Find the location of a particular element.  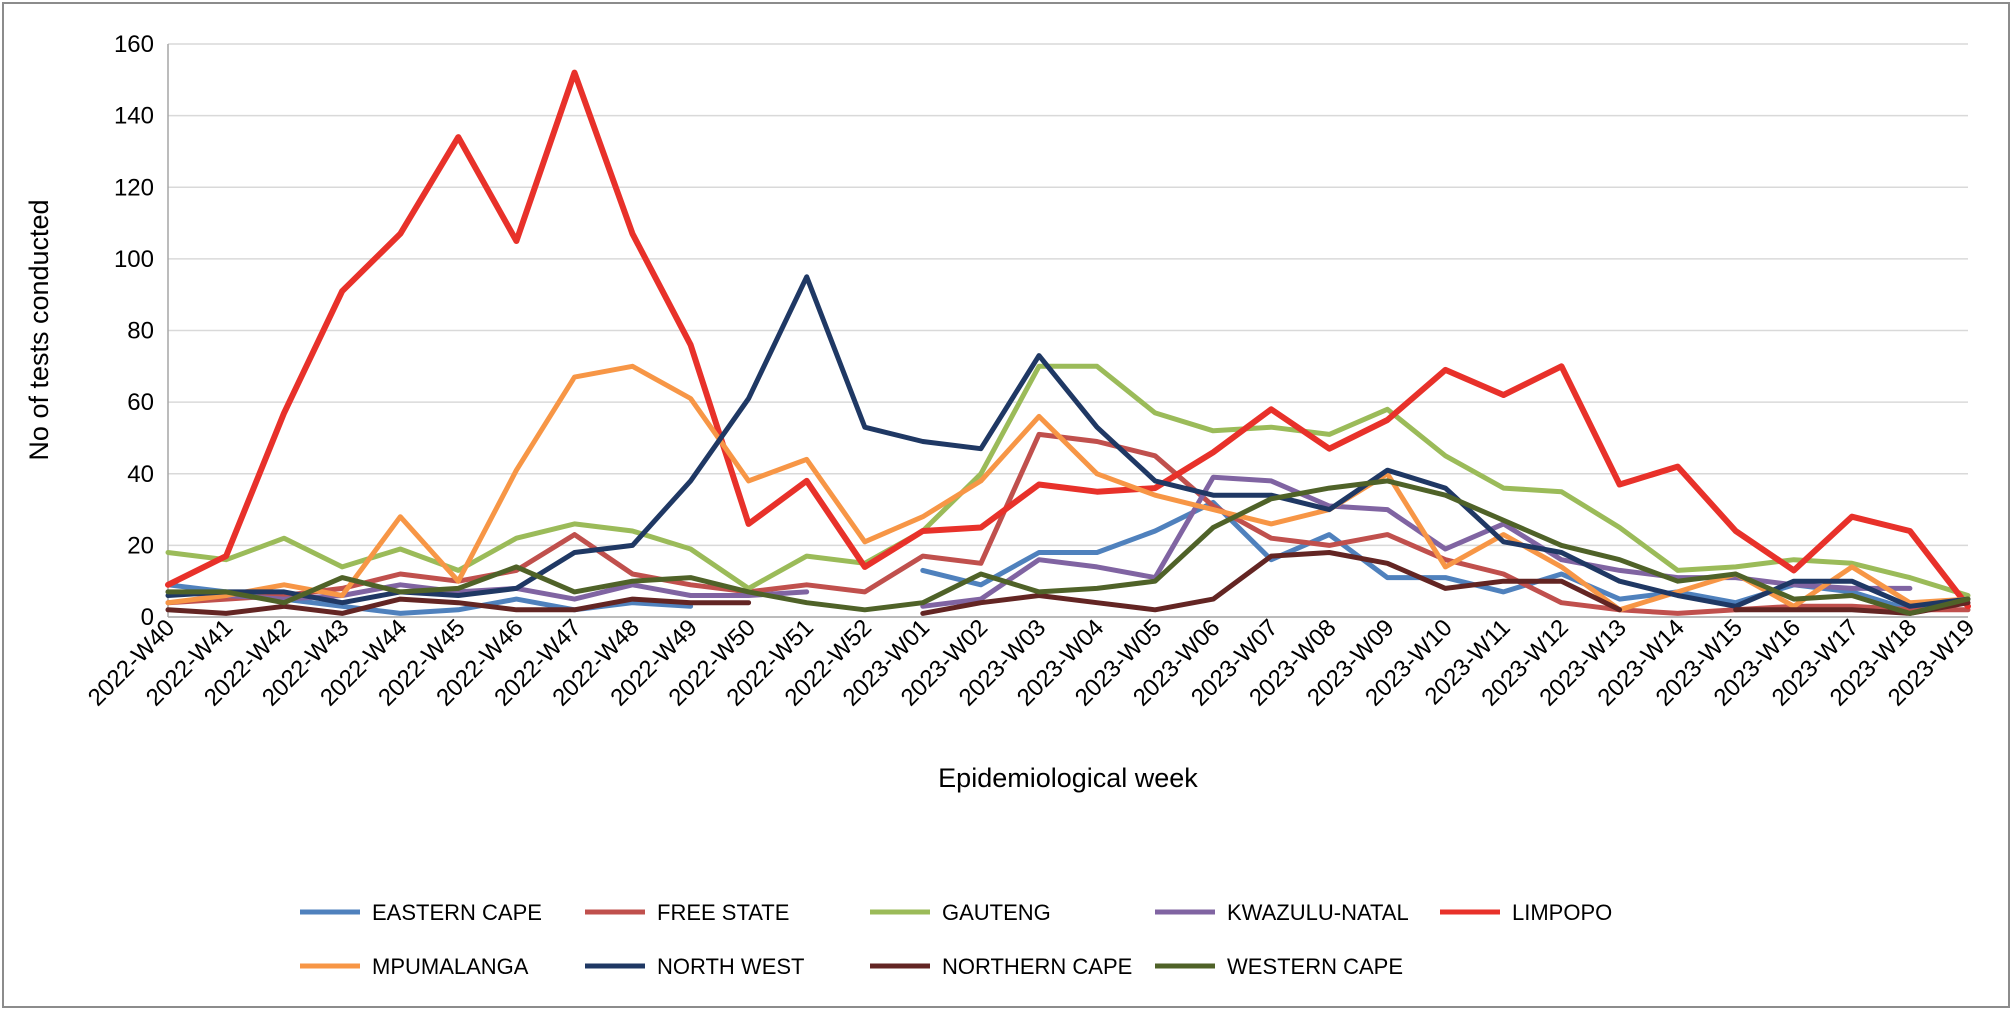

y-tick-label: 20 is located at coordinates (140, 545).